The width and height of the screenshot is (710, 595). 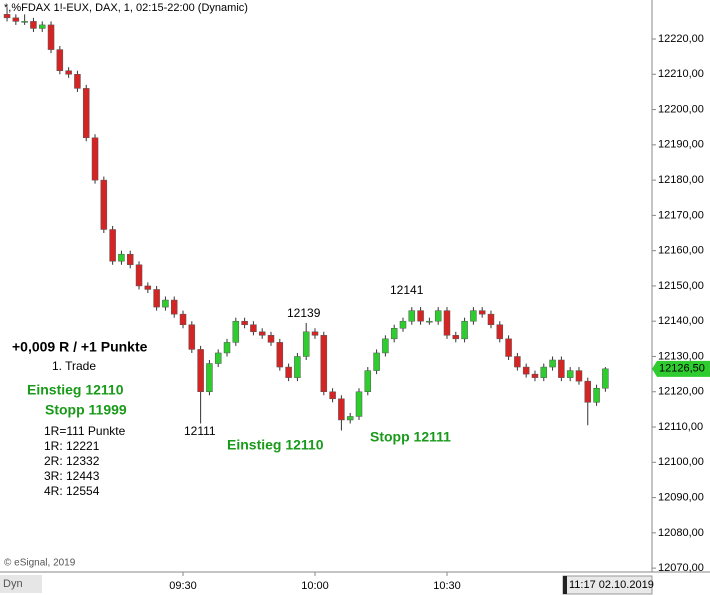 What do you see at coordinates (681, 462) in the screenshot?
I see `y-tick-label: 12100,00` at bounding box center [681, 462].